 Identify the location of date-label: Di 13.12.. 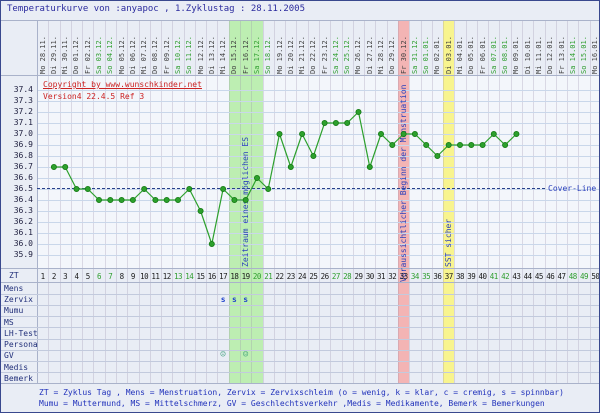
(211, 55).